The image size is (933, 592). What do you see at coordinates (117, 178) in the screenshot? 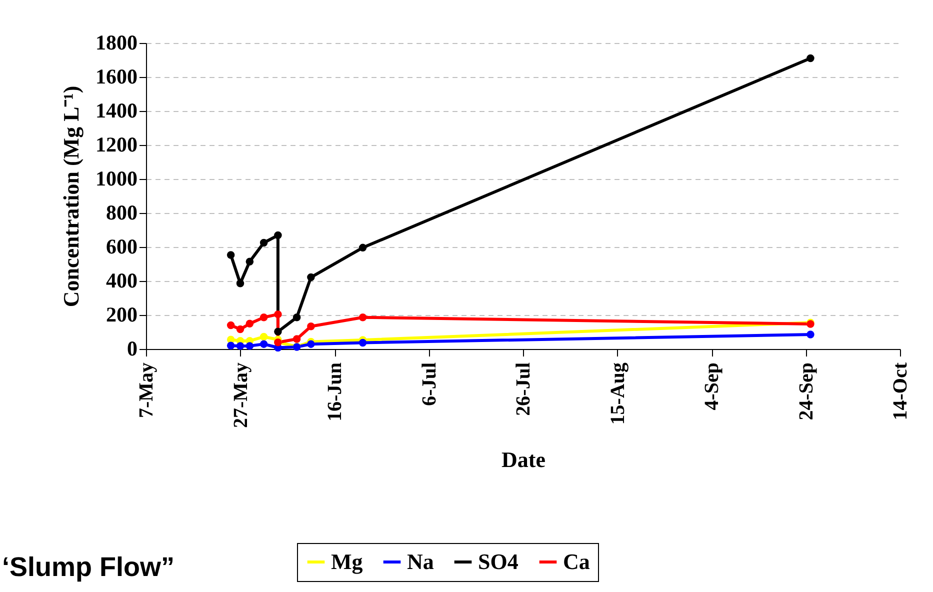
I see `y-tick-label: 1000` at bounding box center [117, 178].